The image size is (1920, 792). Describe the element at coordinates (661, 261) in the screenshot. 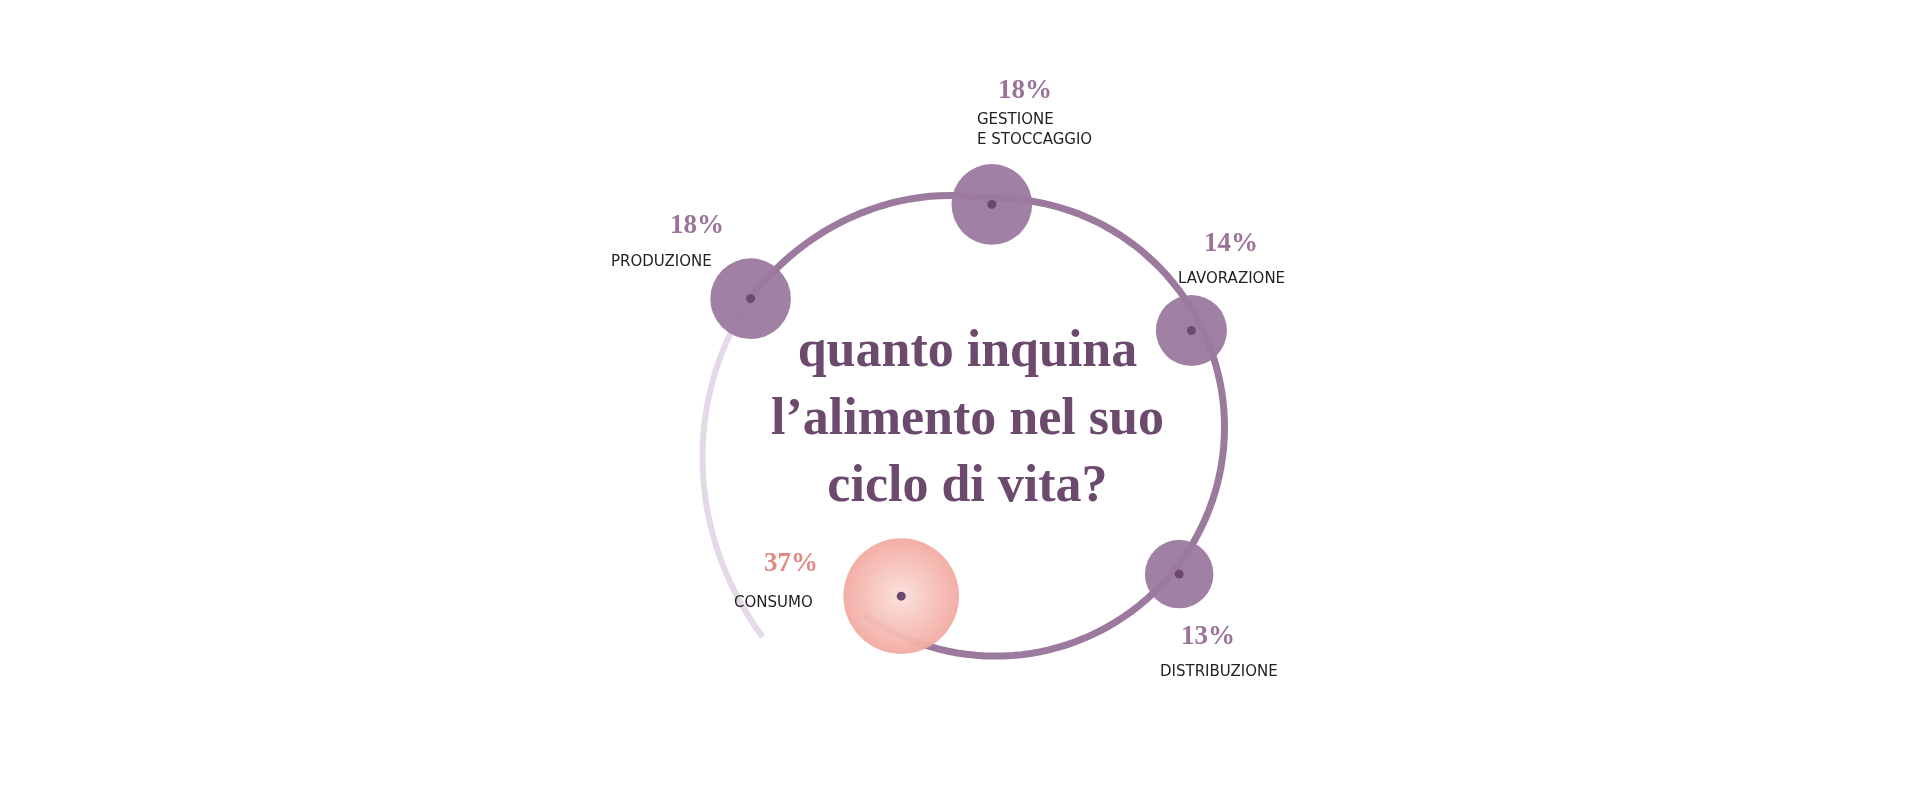

I see `category-label: PRODUZIONE` at that location.